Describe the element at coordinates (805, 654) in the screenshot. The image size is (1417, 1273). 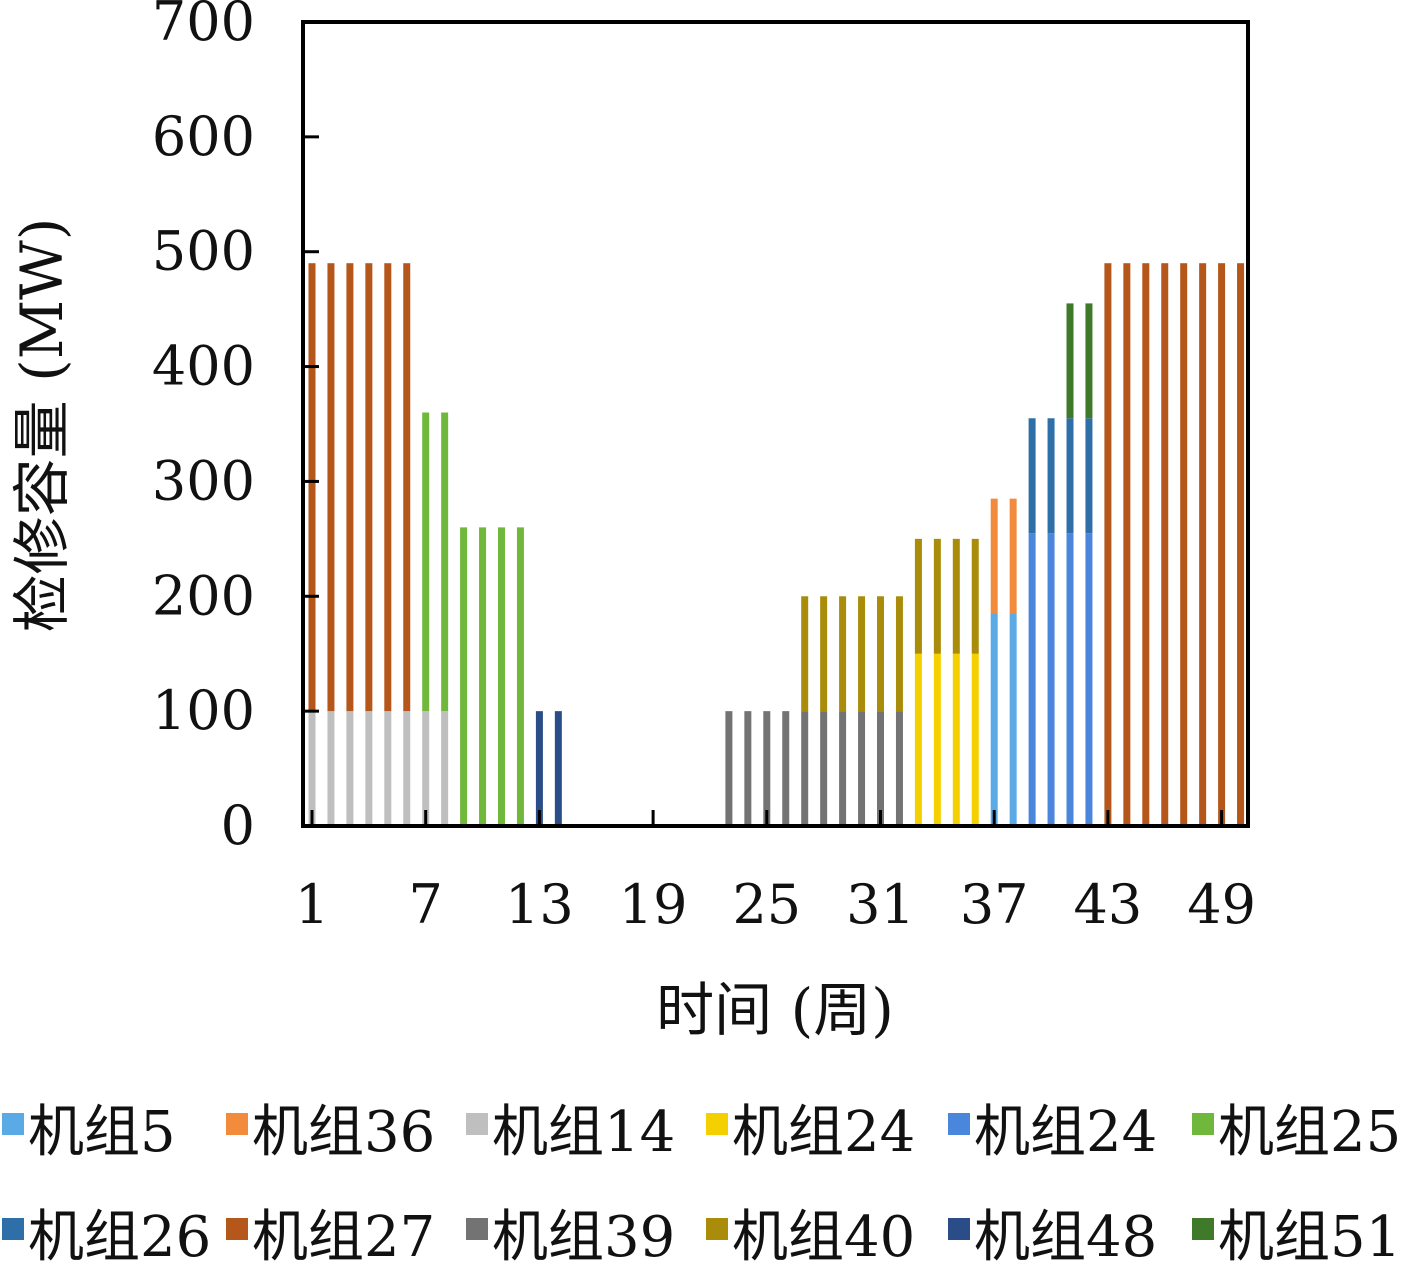
I see `bar-week-27-机组40` at that location.